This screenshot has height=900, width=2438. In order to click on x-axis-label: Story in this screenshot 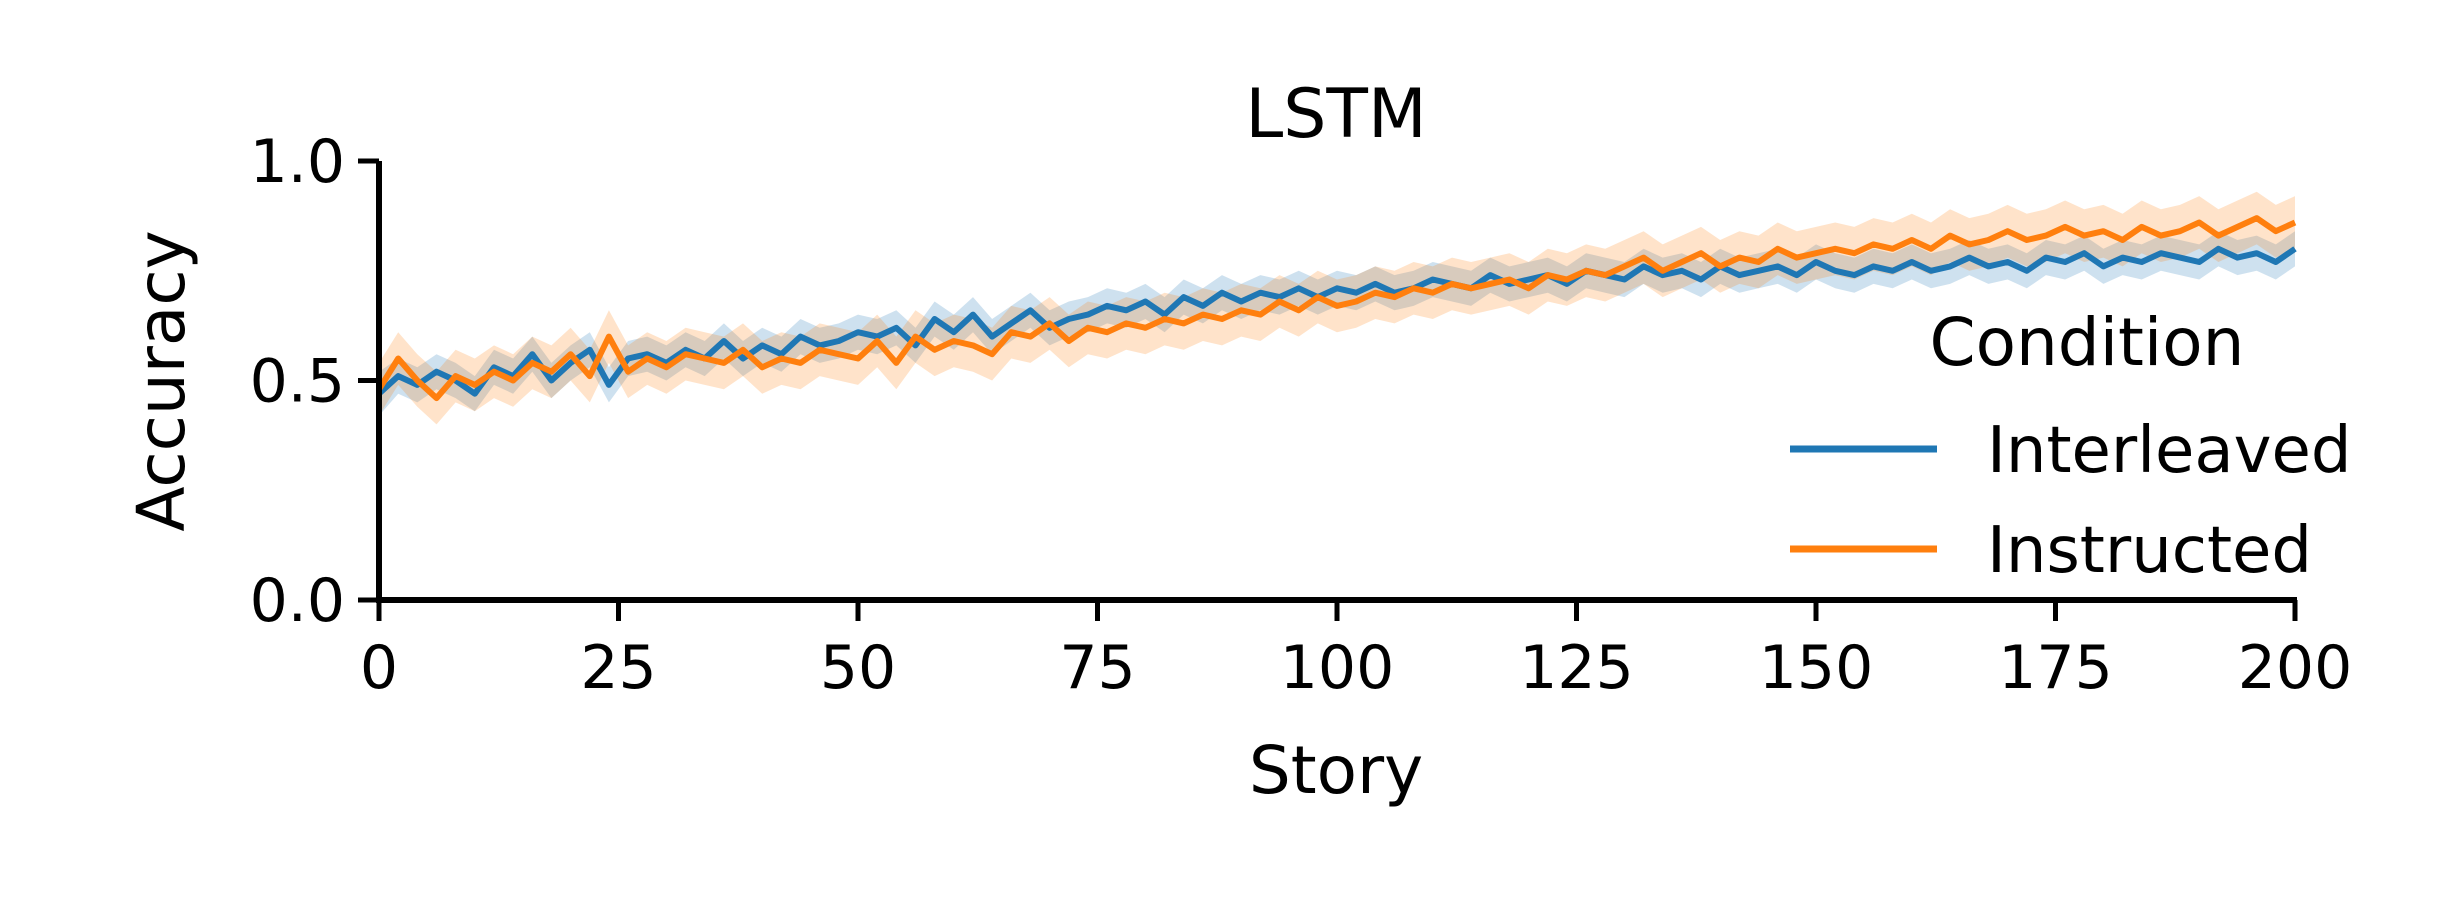, I will do `click(1336, 770)`.